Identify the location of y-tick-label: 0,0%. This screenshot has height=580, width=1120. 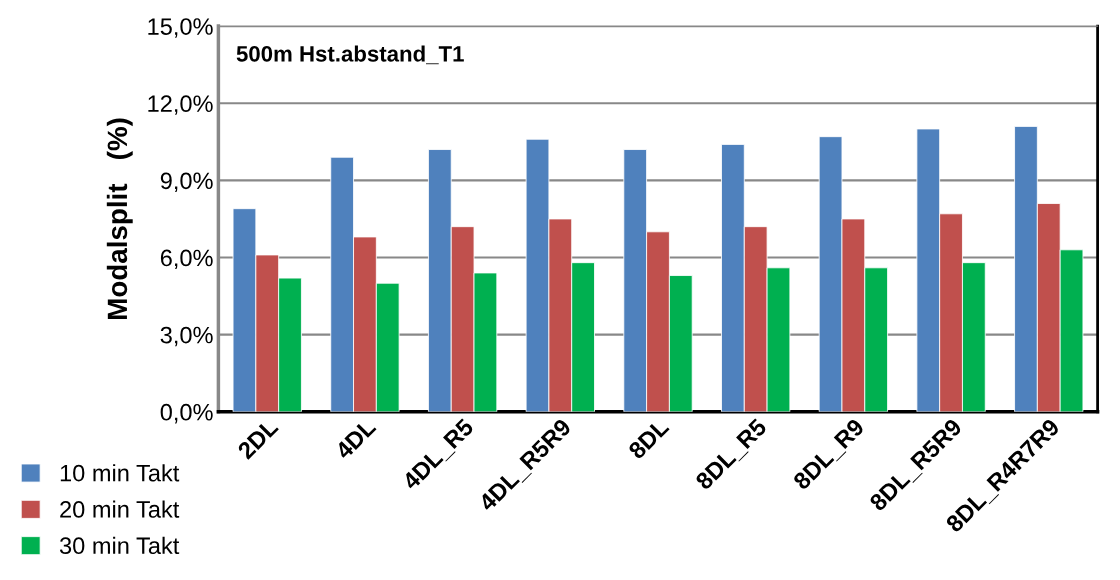
(186, 413).